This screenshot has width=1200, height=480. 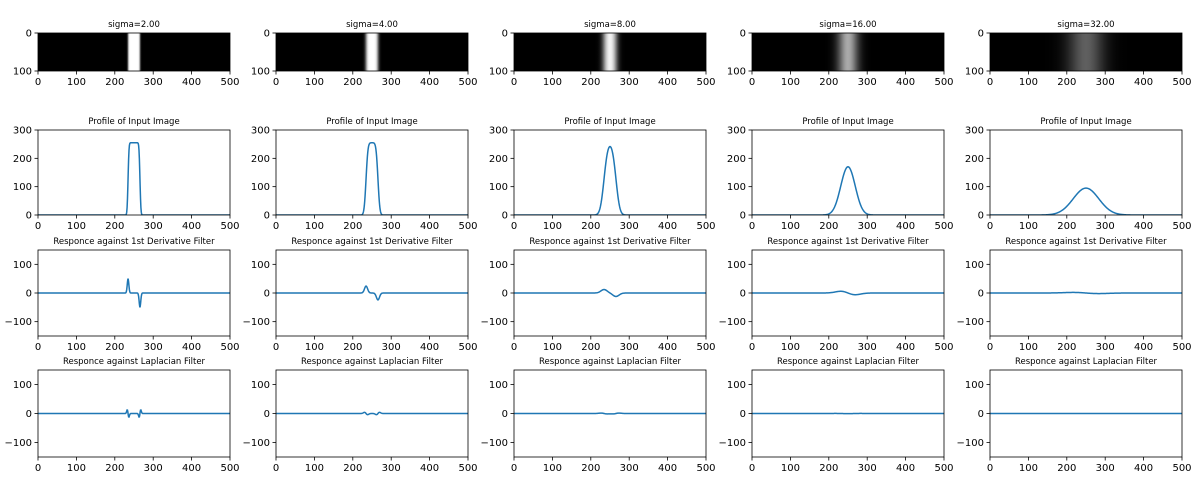 What do you see at coordinates (847, 25) in the screenshot?
I see `panel-title: sigma=16.00` at bounding box center [847, 25].